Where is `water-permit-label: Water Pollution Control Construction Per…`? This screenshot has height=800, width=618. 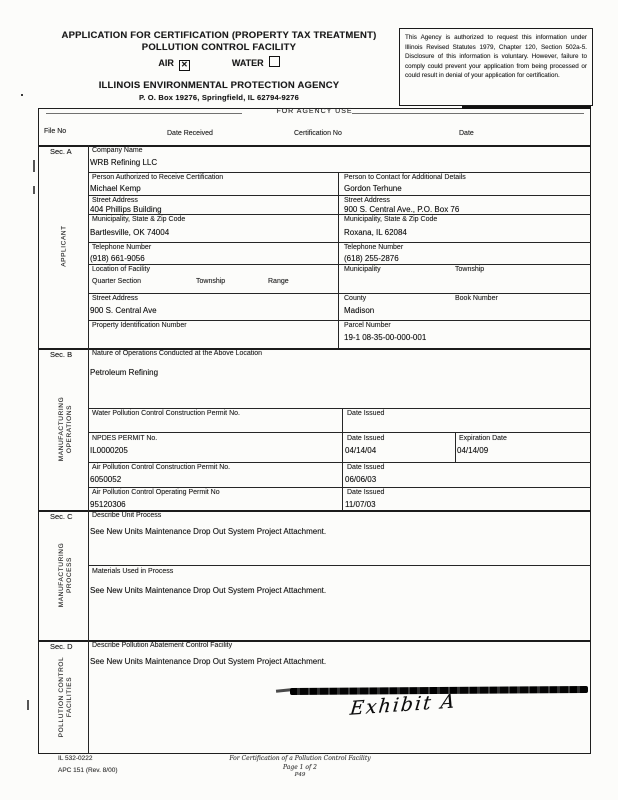 water-permit-label: Water Pollution Control Construction Per… is located at coordinates (166, 413).